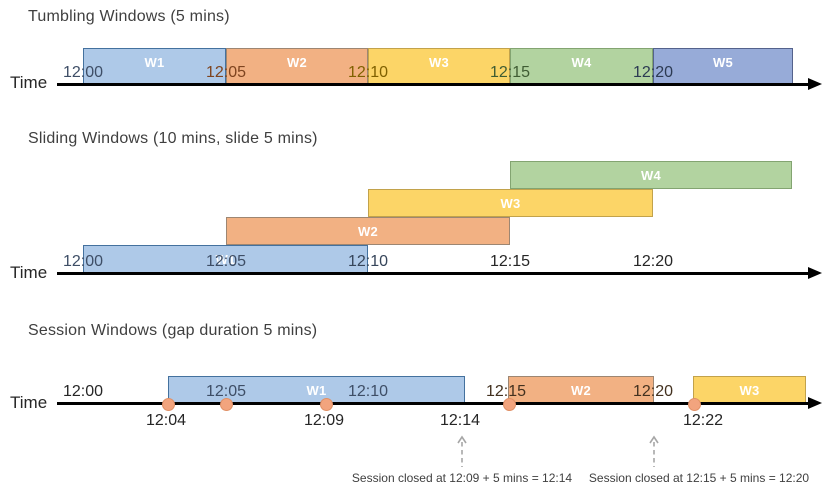  Describe the element at coordinates (83, 261) in the screenshot. I see `tick-label-sliding: 12:00` at that location.